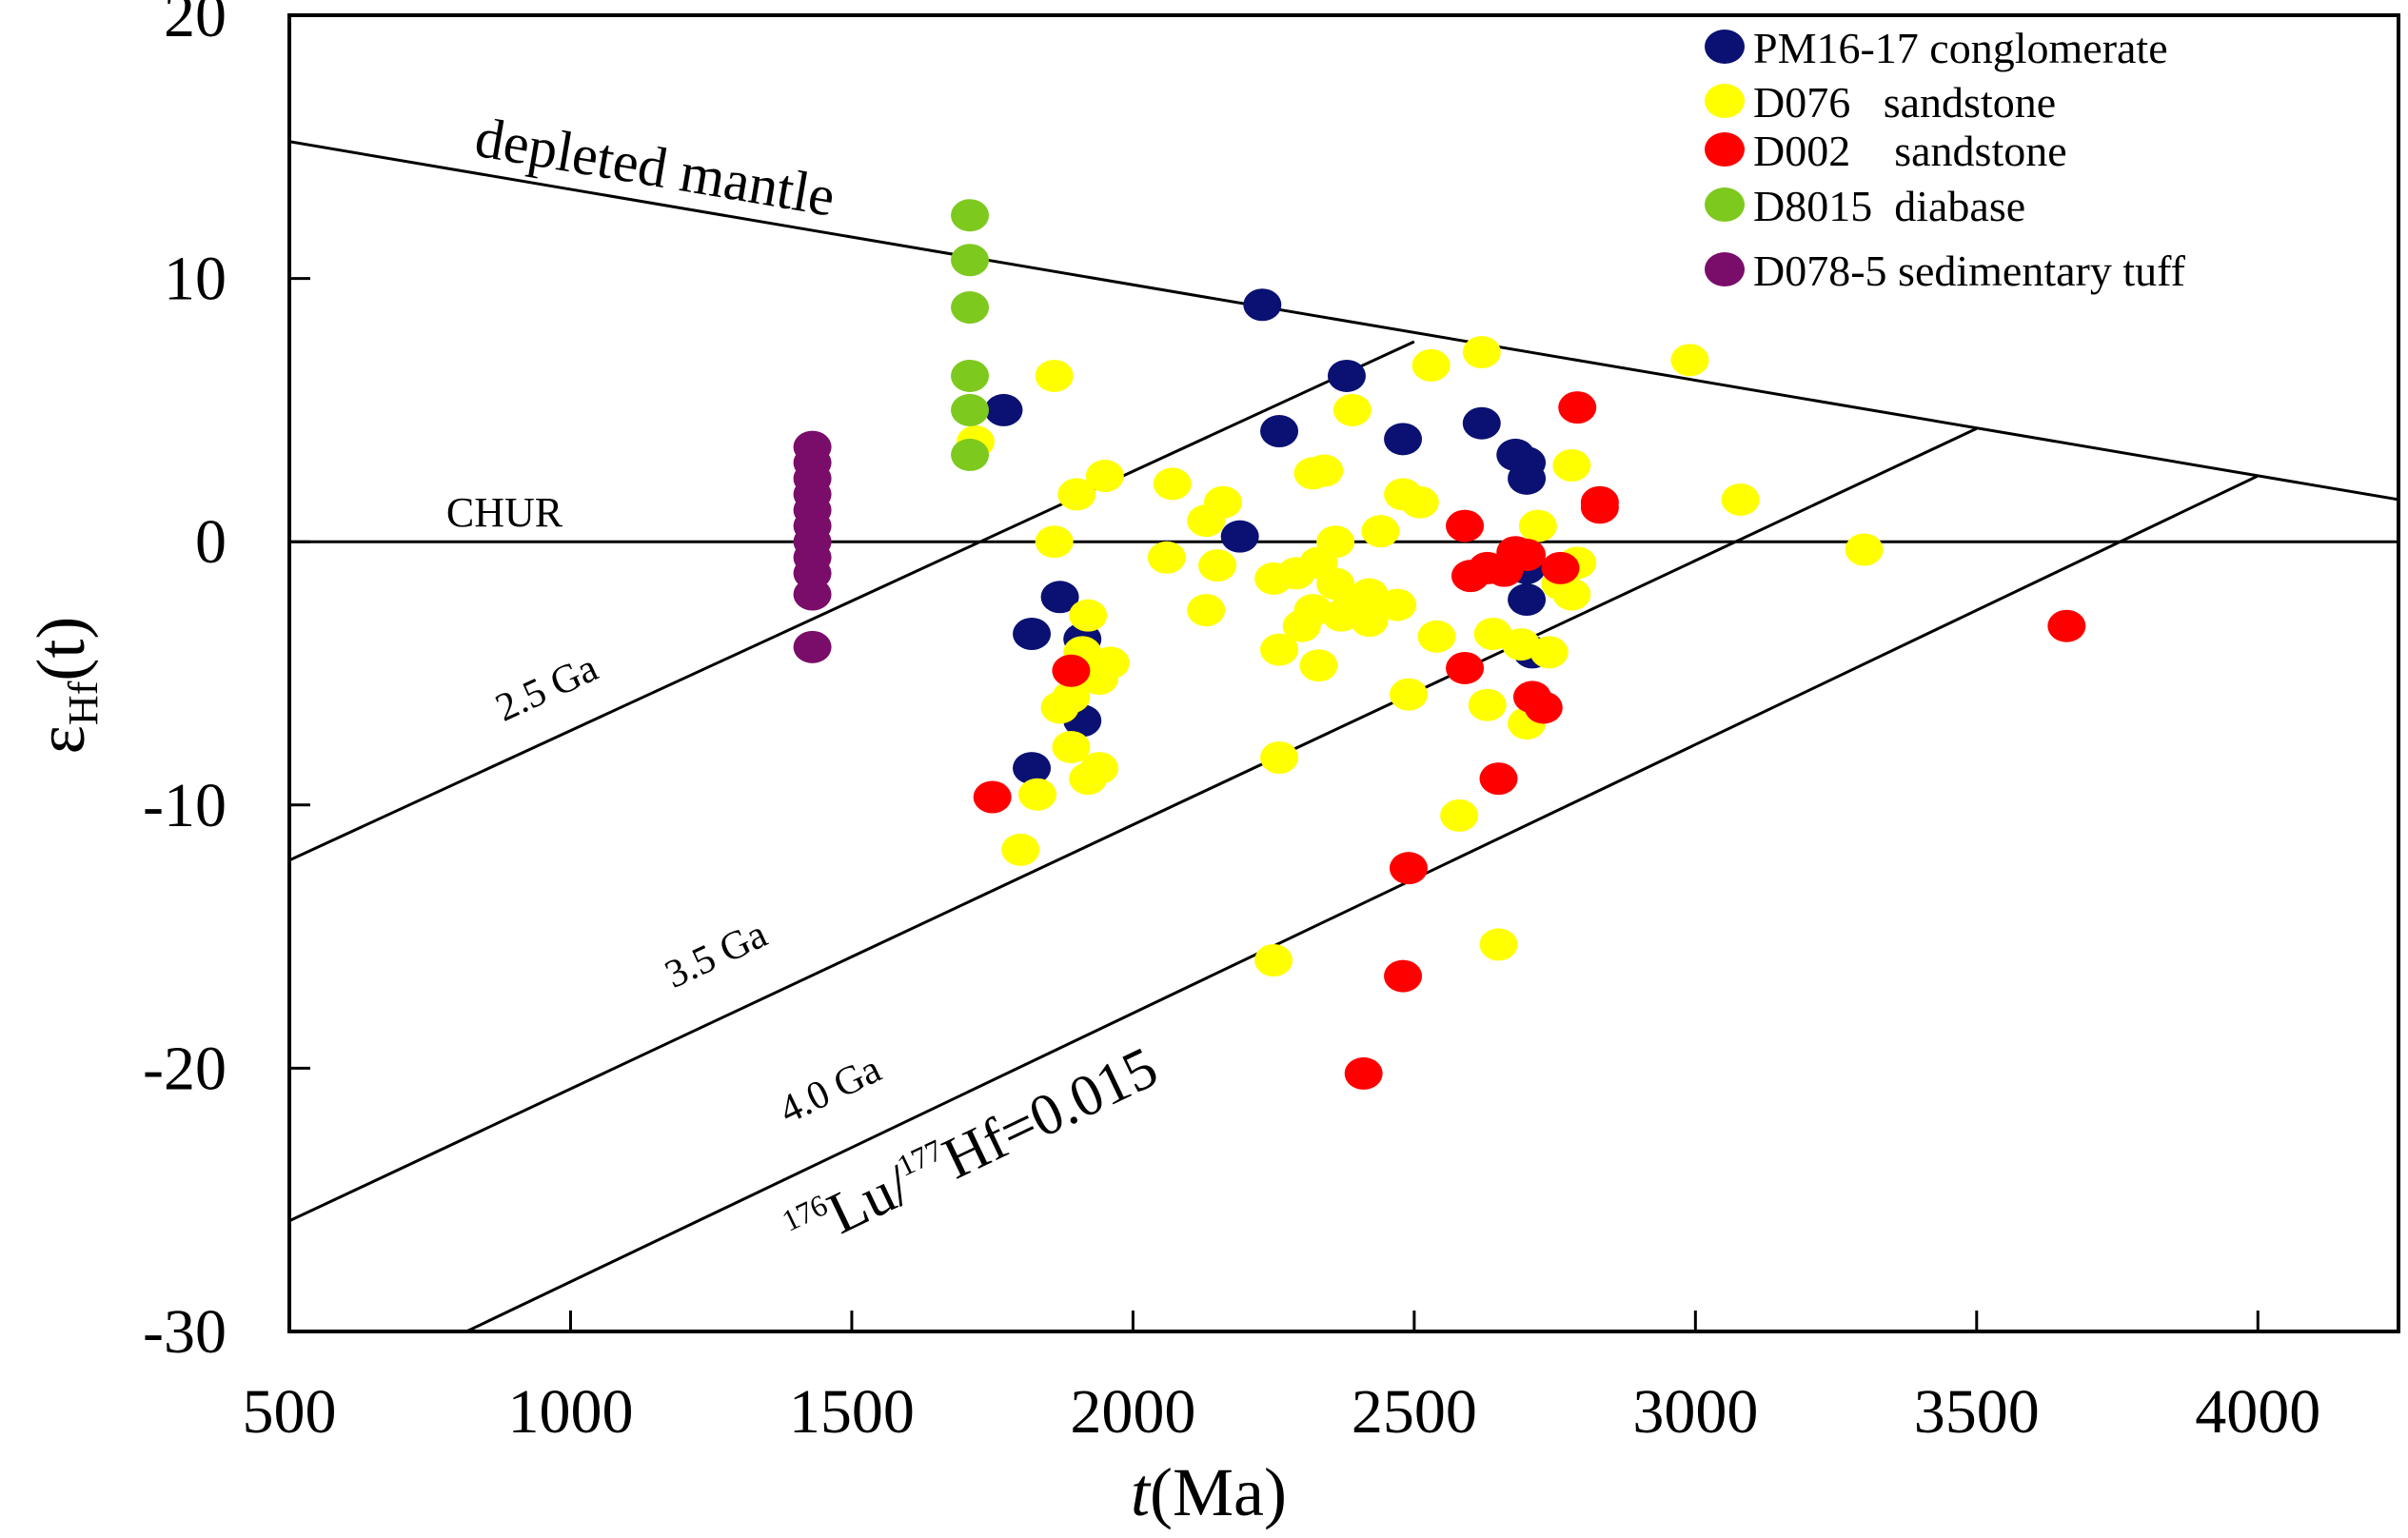 This screenshot has height=1538, width=2408. What do you see at coordinates (185, 1332) in the screenshot?
I see `y-tick-label--30: -30` at bounding box center [185, 1332].